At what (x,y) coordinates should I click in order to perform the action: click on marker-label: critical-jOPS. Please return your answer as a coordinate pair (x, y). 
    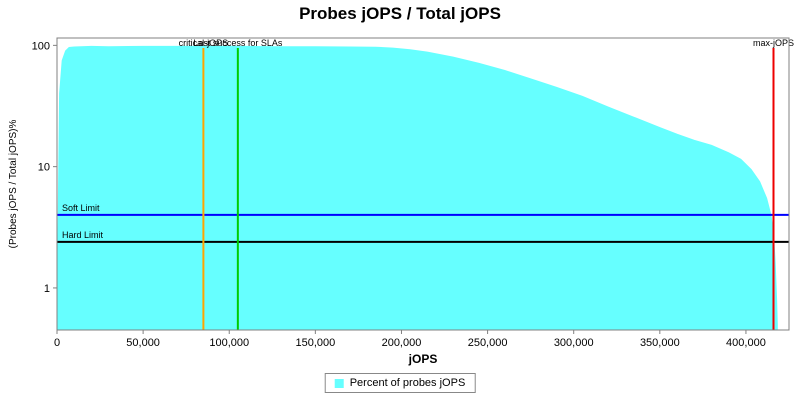
    Looking at the image, I should click on (204, 43).